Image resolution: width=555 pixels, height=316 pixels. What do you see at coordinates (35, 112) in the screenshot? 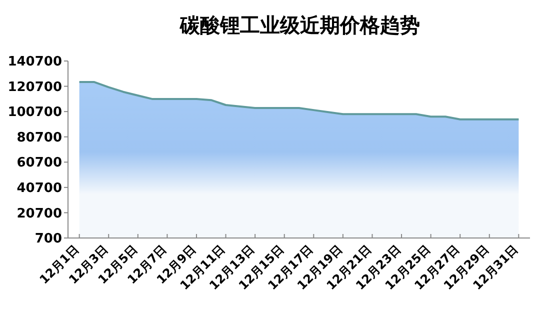
I see `y-tick-label: 100700` at bounding box center [35, 112].